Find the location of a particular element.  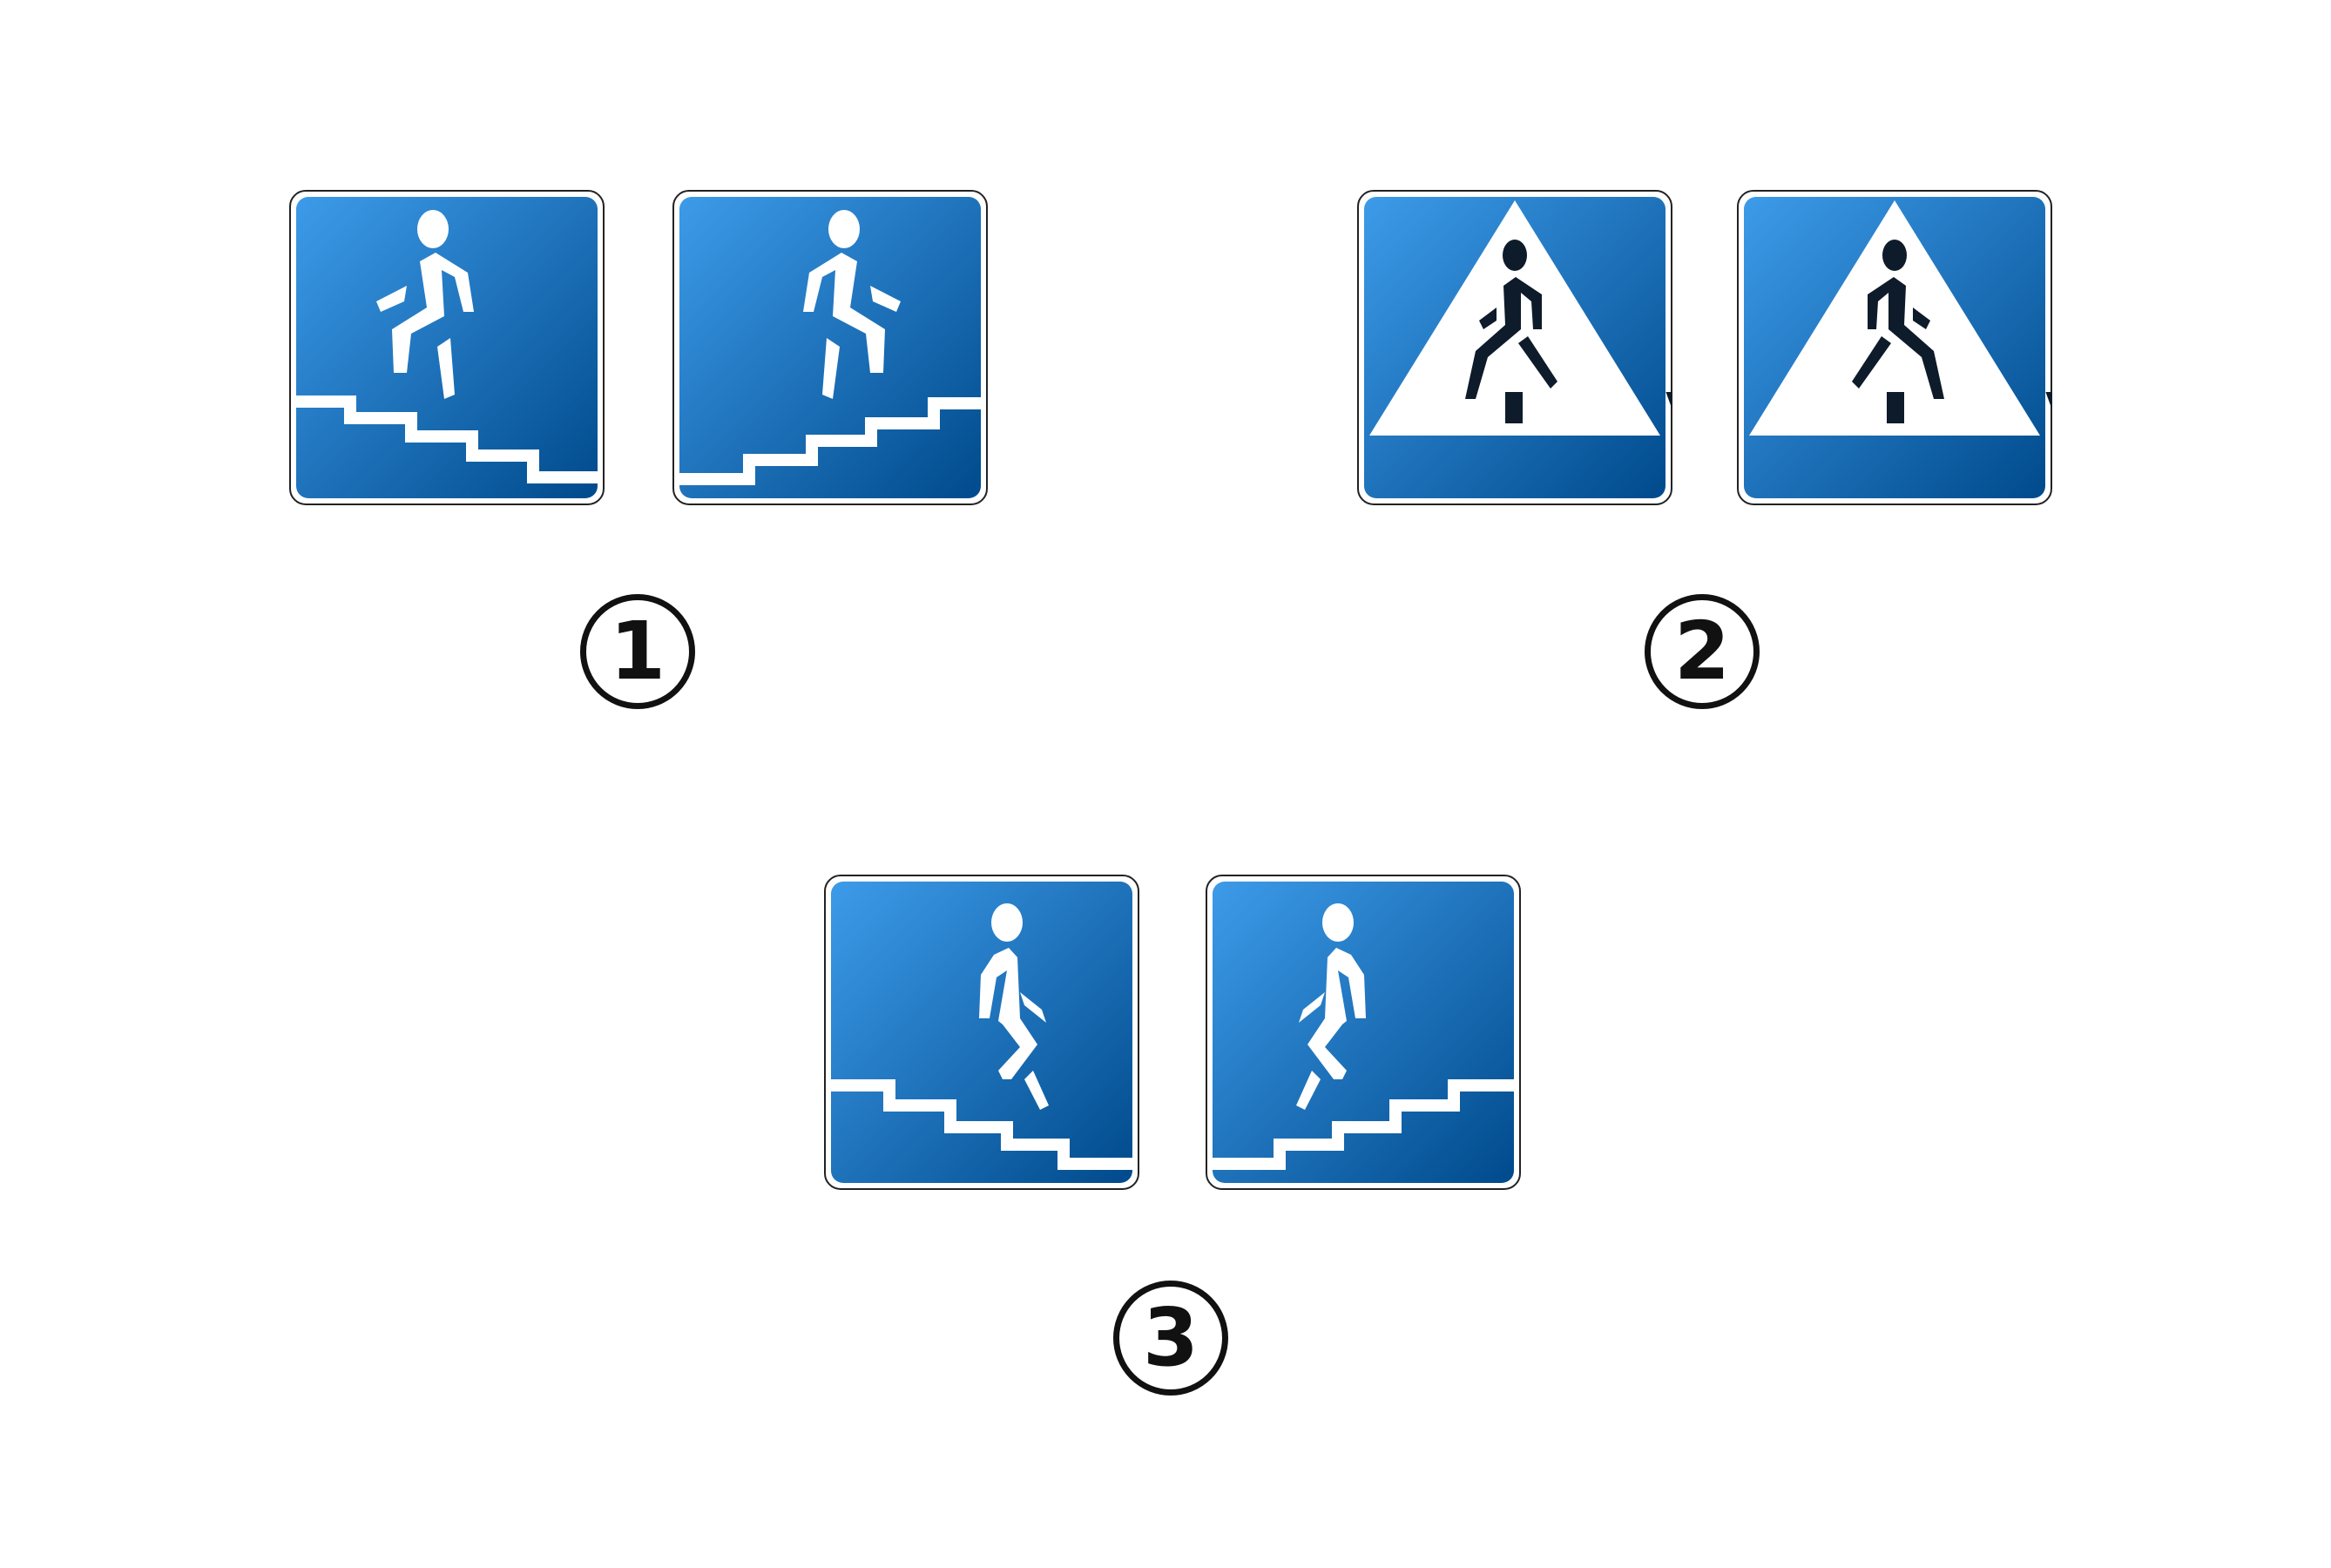

sign-underpass-down is located at coordinates (830, 347).